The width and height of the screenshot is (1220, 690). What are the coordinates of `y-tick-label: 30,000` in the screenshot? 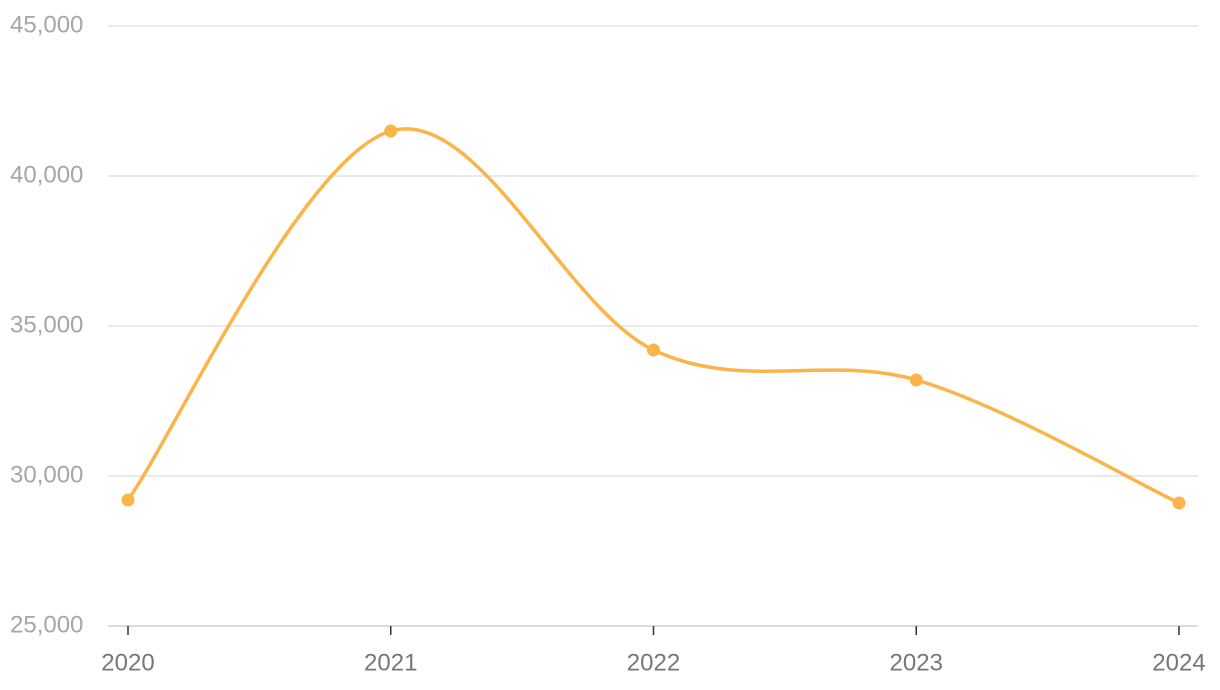 It's located at (46, 474).